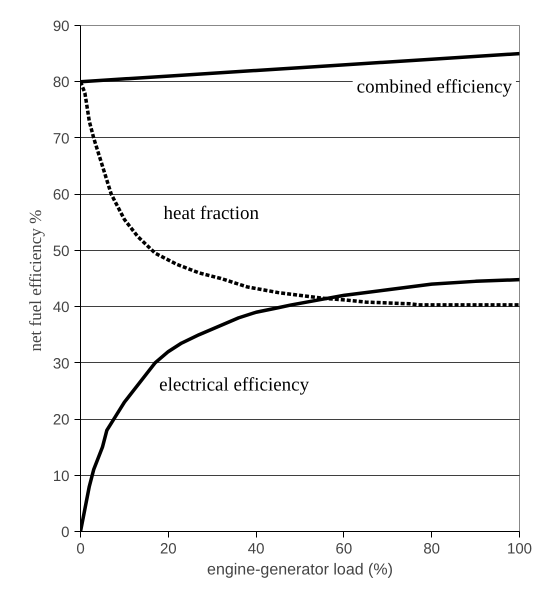 Image resolution: width=541 pixels, height=601 pixels. What do you see at coordinates (61, 476) in the screenshot?
I see `y-tick-label: 10` at bounding box center [61, 476].